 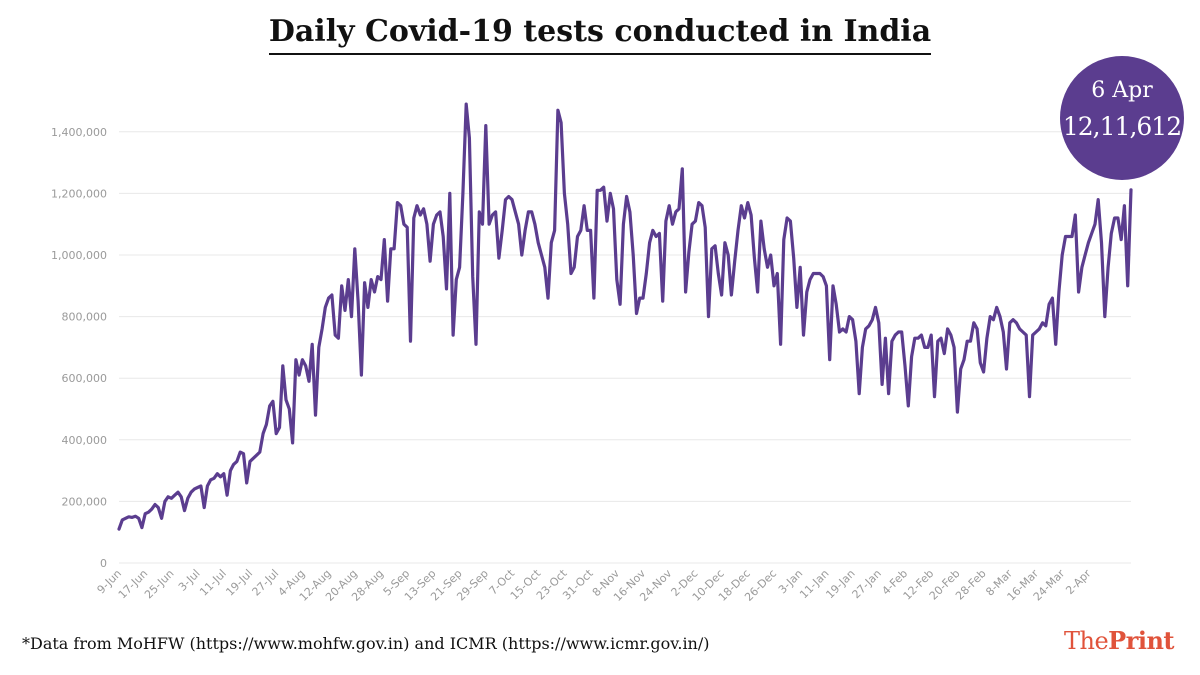 What do you see at coordinates (266, 583) in the screenshot?
I see `x-tick-label: 27-Jul` at bounding box center [266, 583].